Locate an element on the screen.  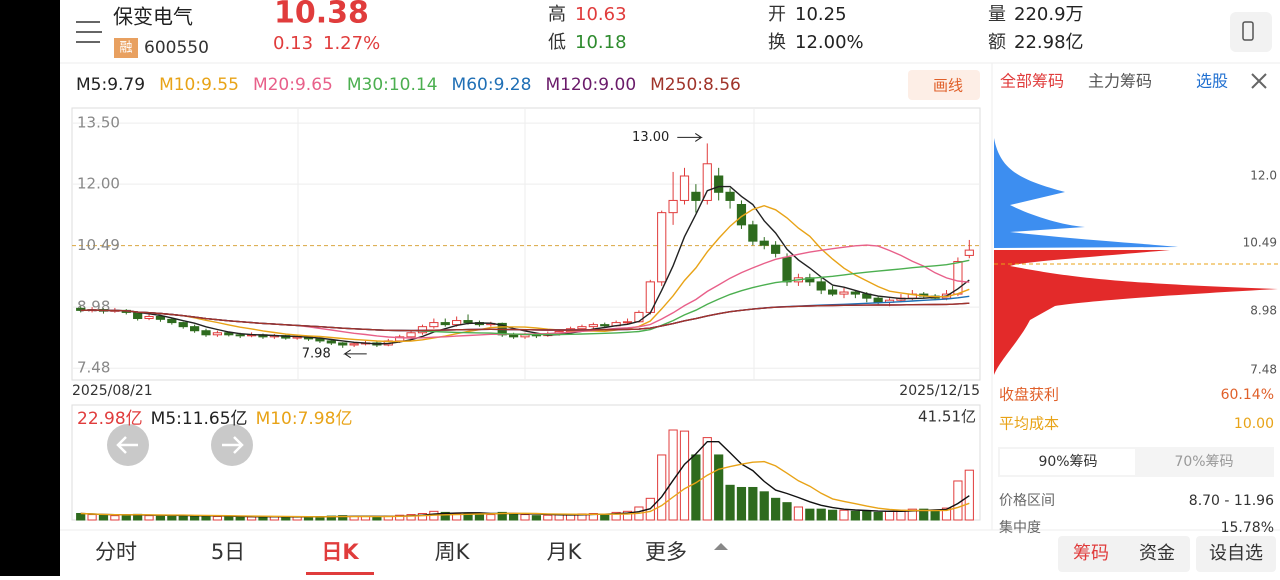
y-tick-label: 10.49 is located at coordinates (98, 245).